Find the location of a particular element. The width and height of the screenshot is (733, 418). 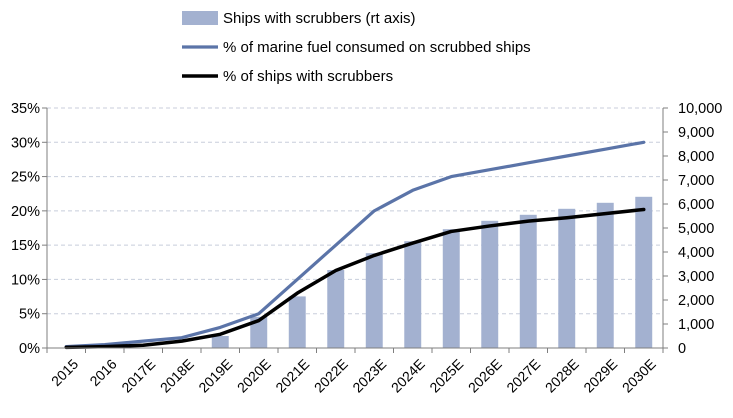

left-tick-label: 30% is located at coordinates (25, 143).